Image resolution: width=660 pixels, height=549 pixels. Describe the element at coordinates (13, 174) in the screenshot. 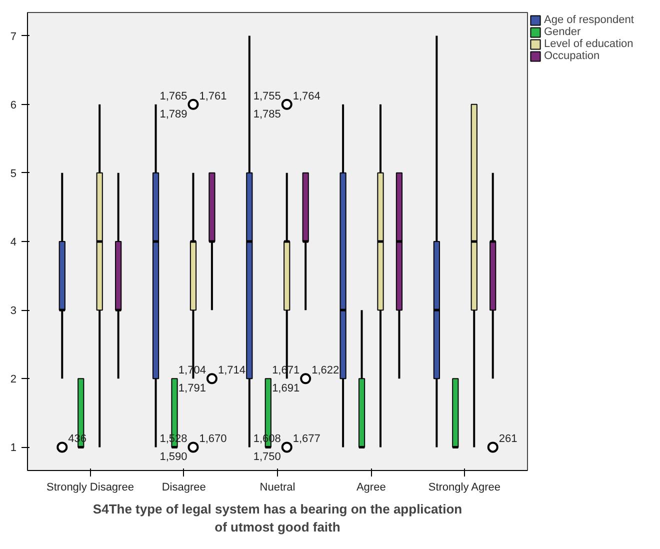

I see `y-tick-label: 5` at that location.